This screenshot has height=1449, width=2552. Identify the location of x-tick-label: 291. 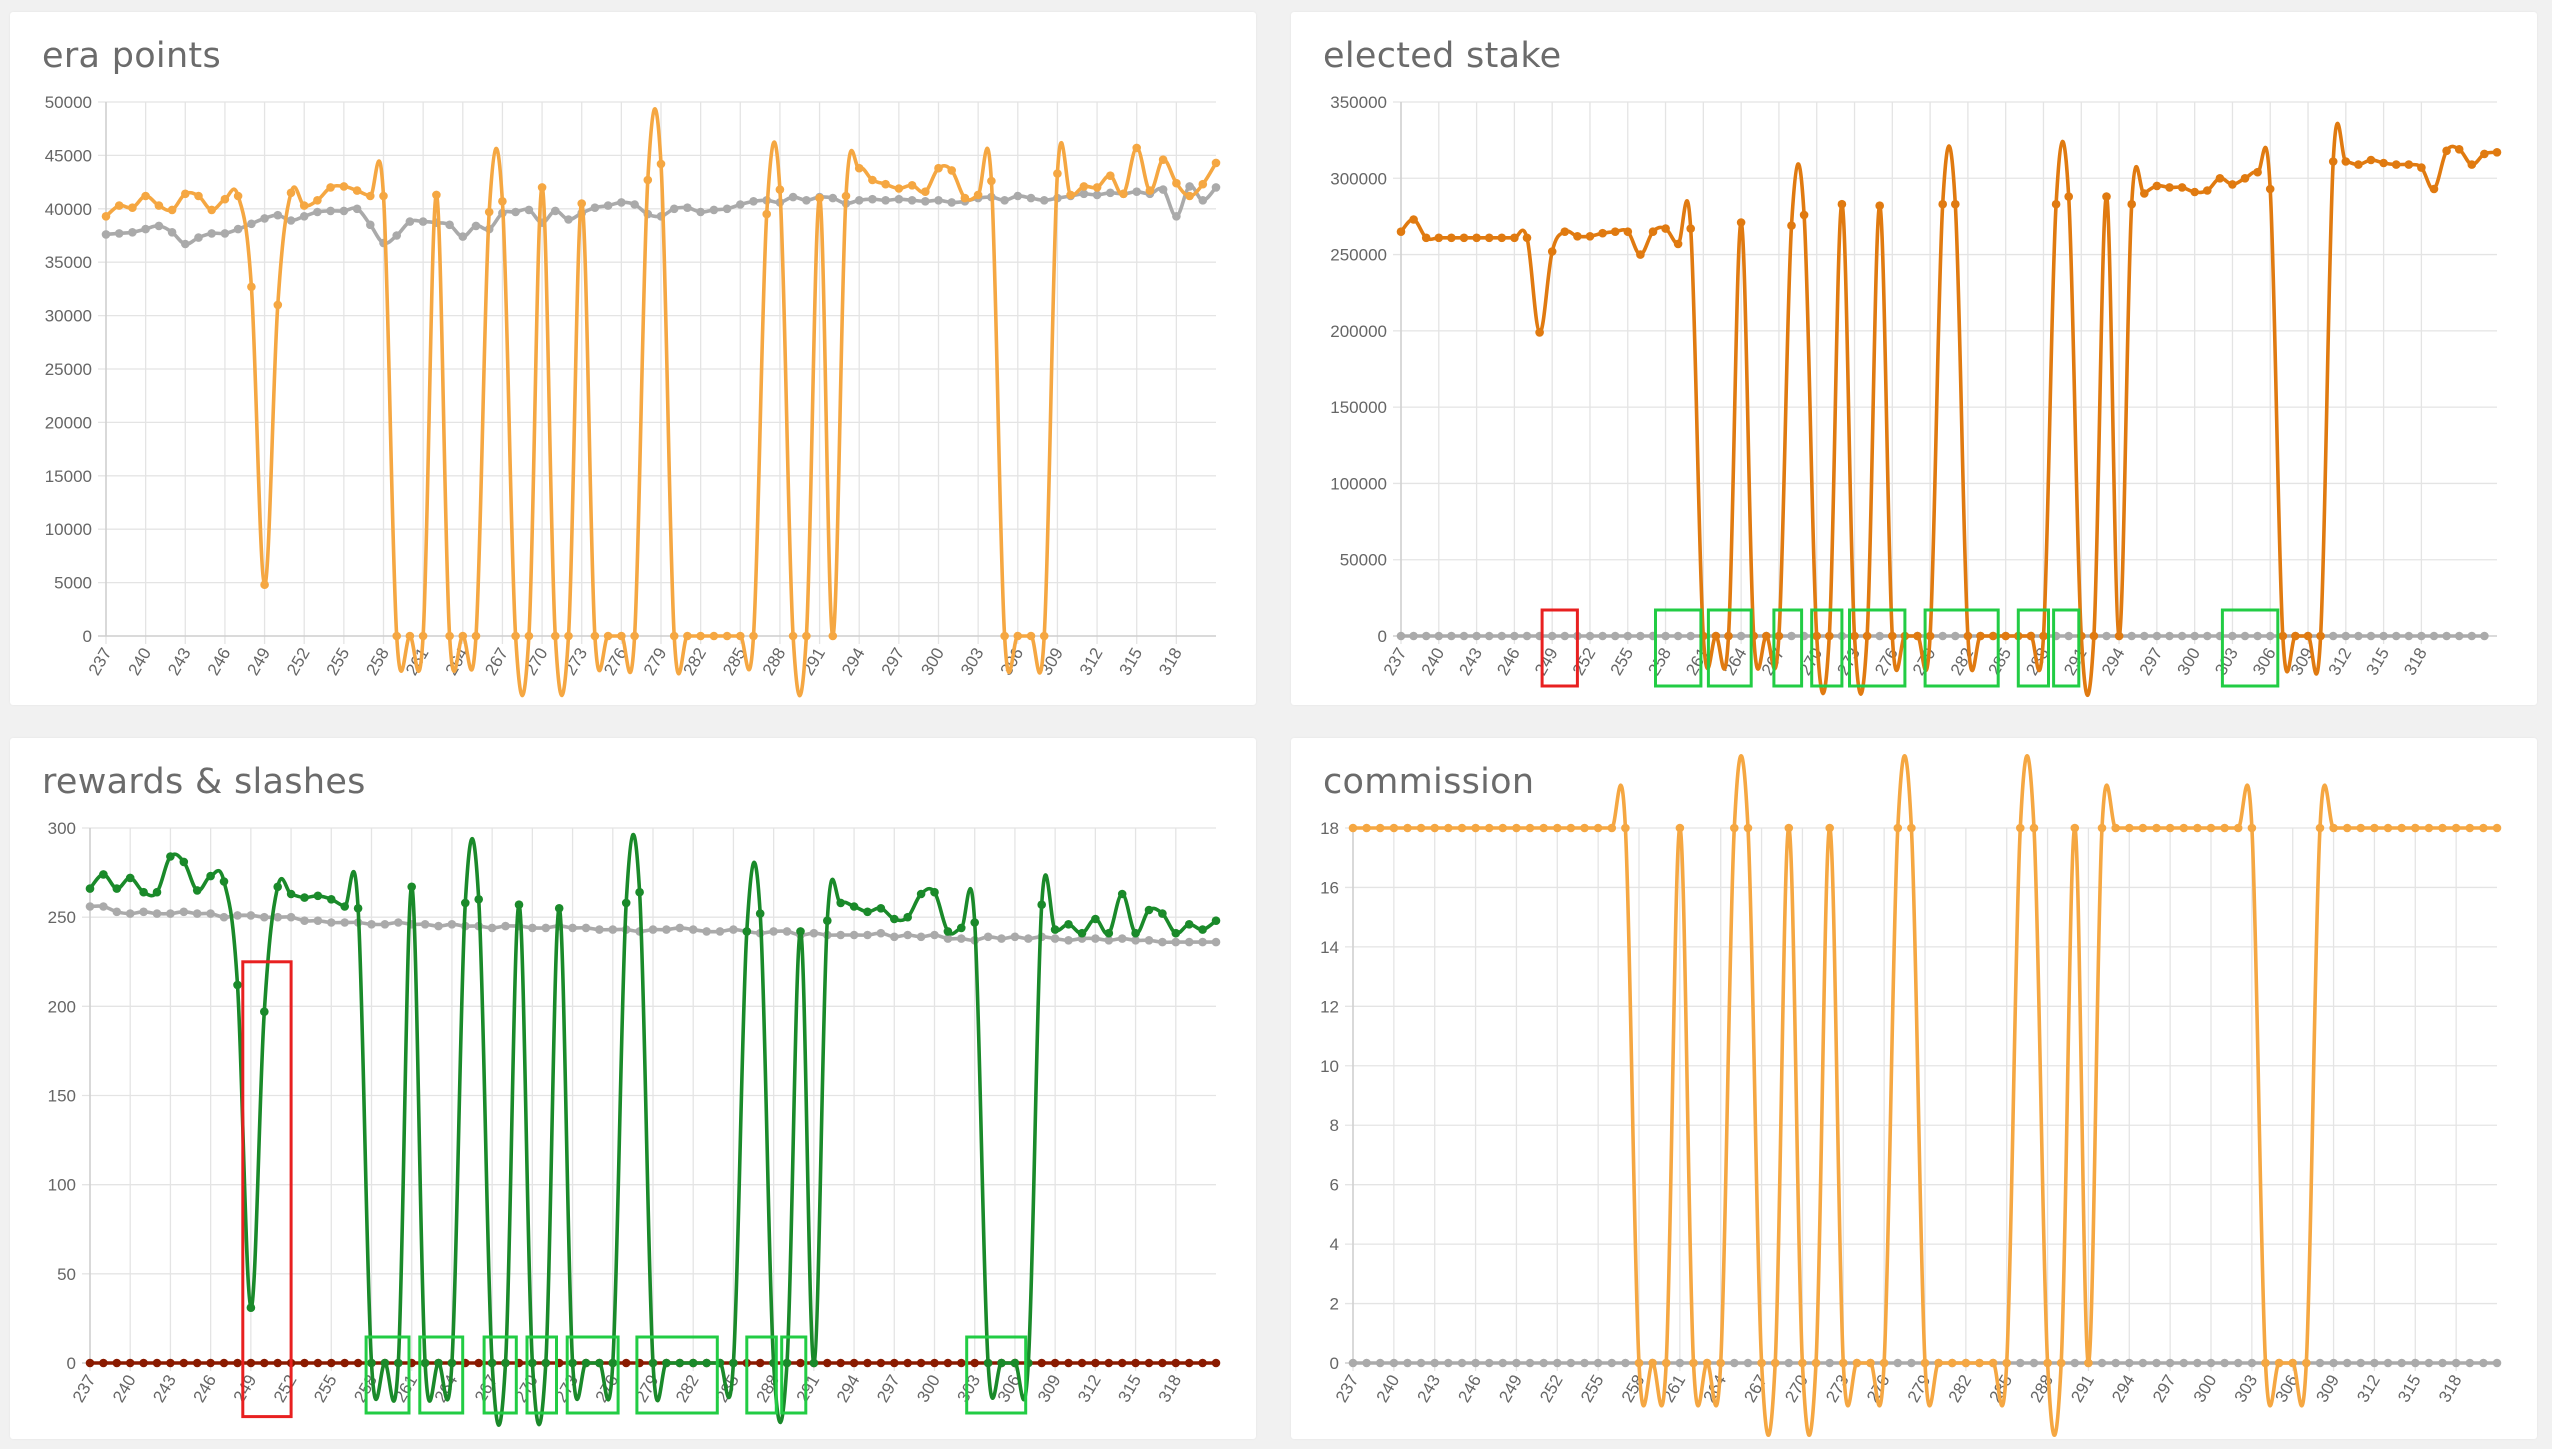
(2075, 662).